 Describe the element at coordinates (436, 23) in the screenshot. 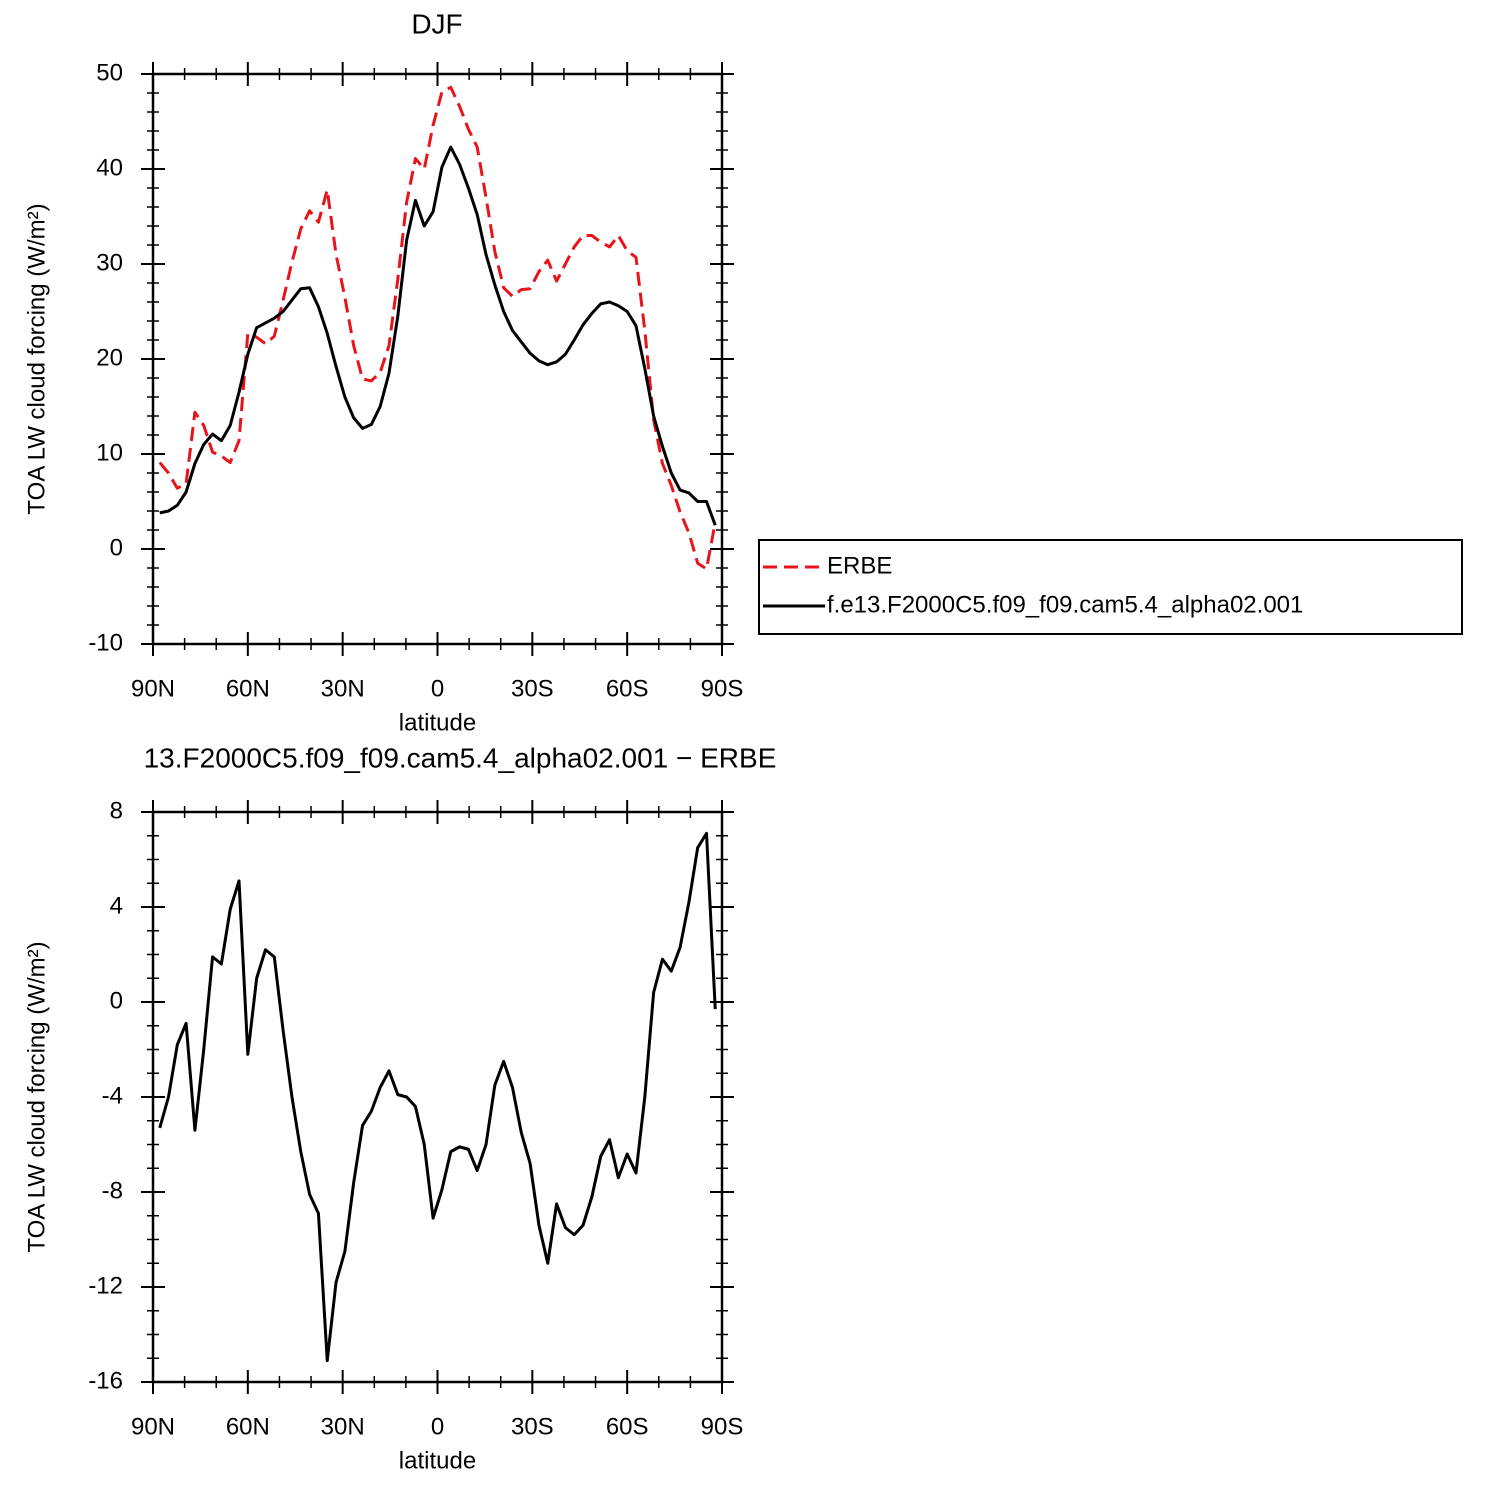

I see `chart-title: DJF` at that location.